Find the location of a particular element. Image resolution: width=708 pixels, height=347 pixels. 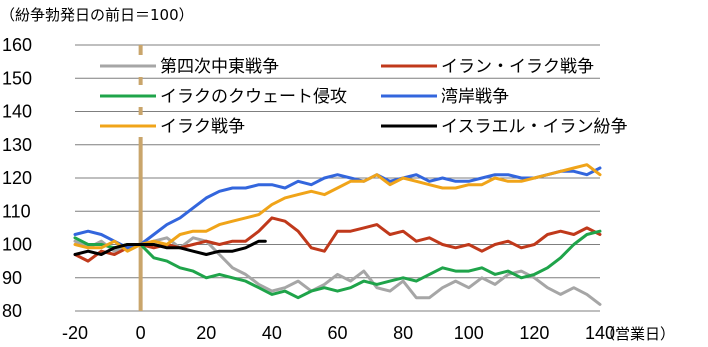

y-tick-label: 80 is located at coordinates (12, 311).